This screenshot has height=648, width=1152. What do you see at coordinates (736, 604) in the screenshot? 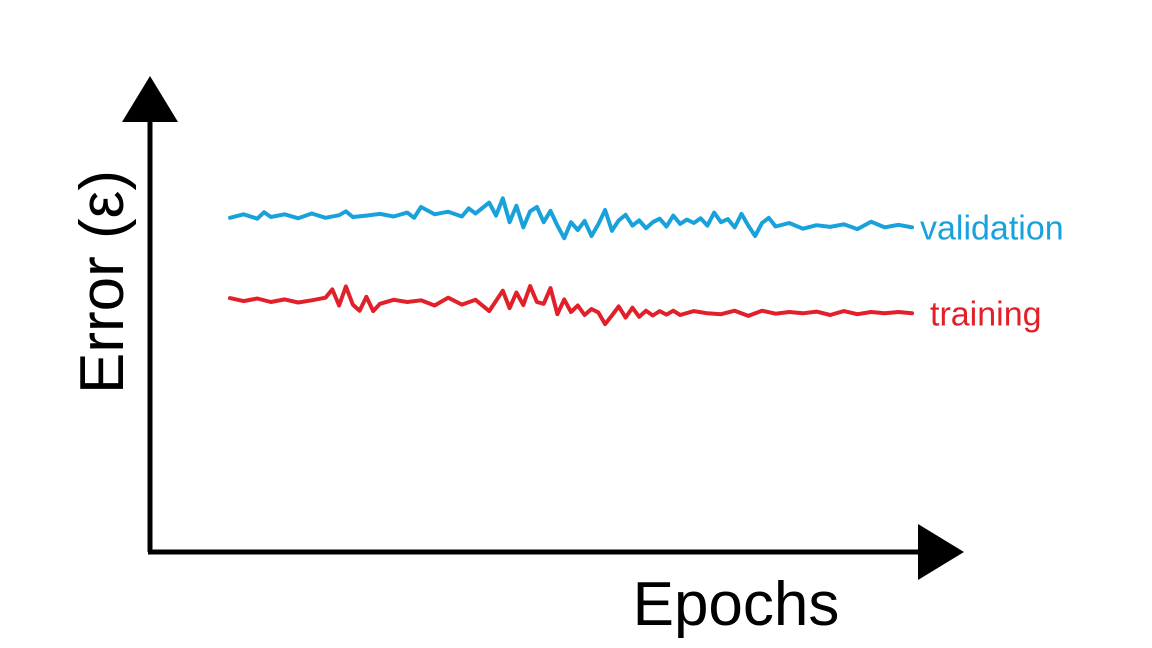
I see `x-axis-title: Epochs` at bounding box center [736, 604].